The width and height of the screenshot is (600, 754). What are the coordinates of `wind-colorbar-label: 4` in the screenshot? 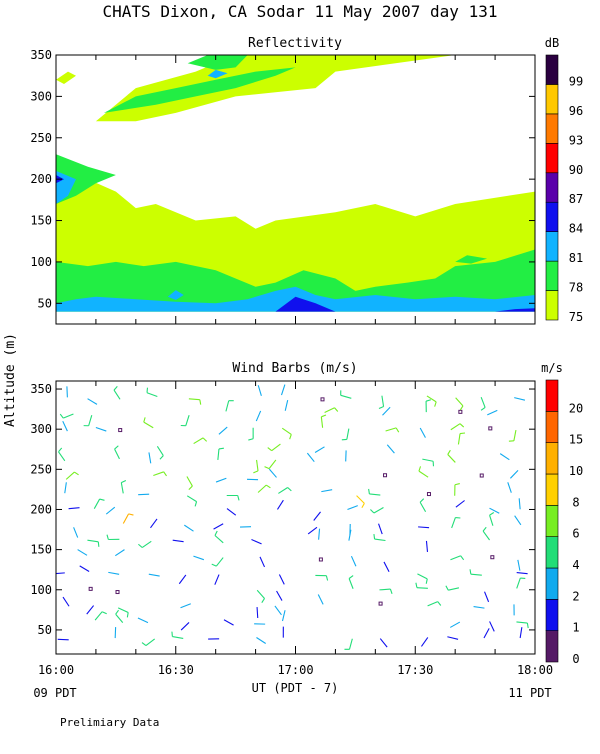 It's located at (575, 565).